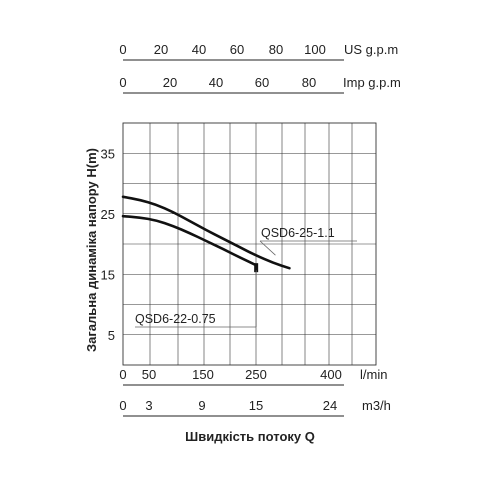 The width and height of the screenshot is (500, 500). I want to click on x-tick-label-m3-h: 0, so click(122, 405).